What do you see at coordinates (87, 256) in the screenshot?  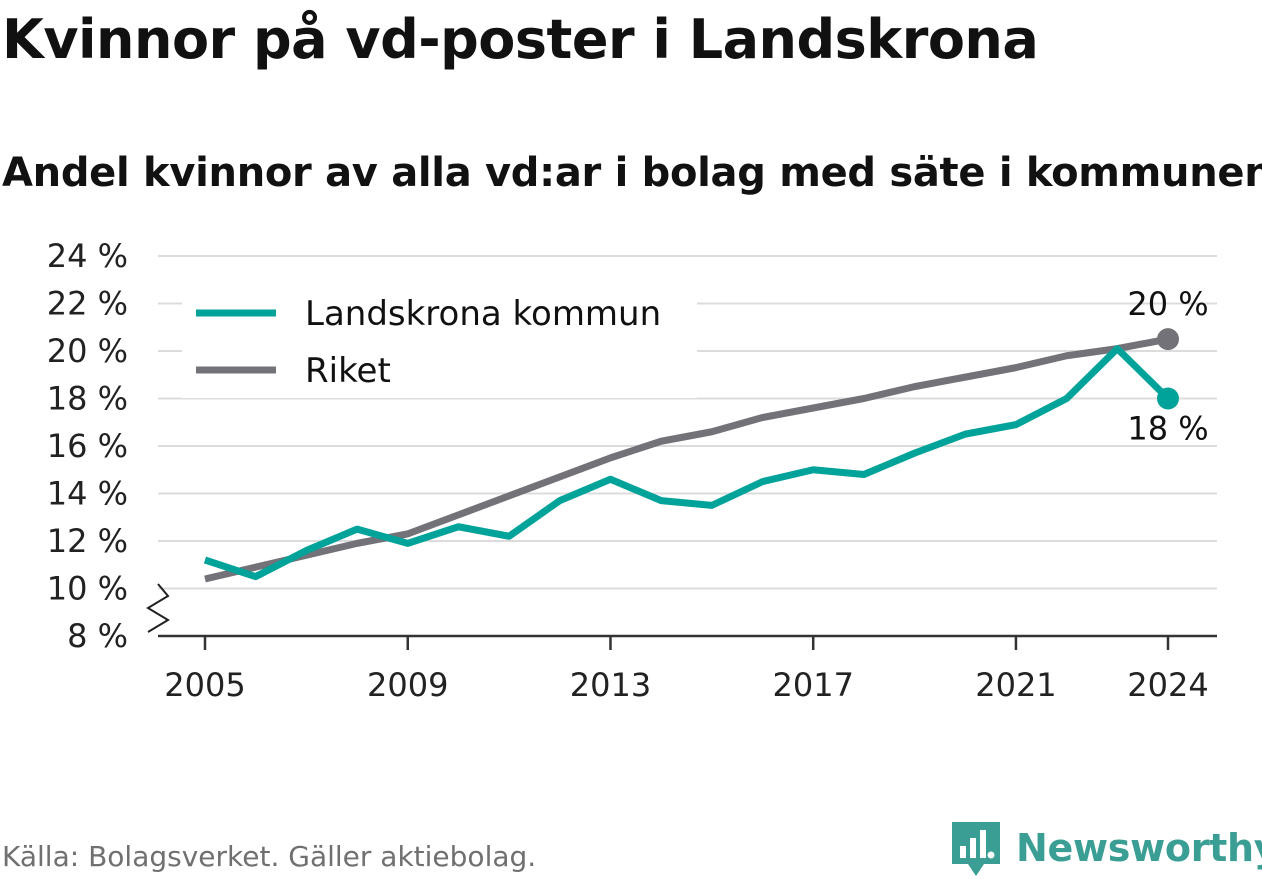 I see `y-tick-label: 24 %` at bounding box center [87, 256].